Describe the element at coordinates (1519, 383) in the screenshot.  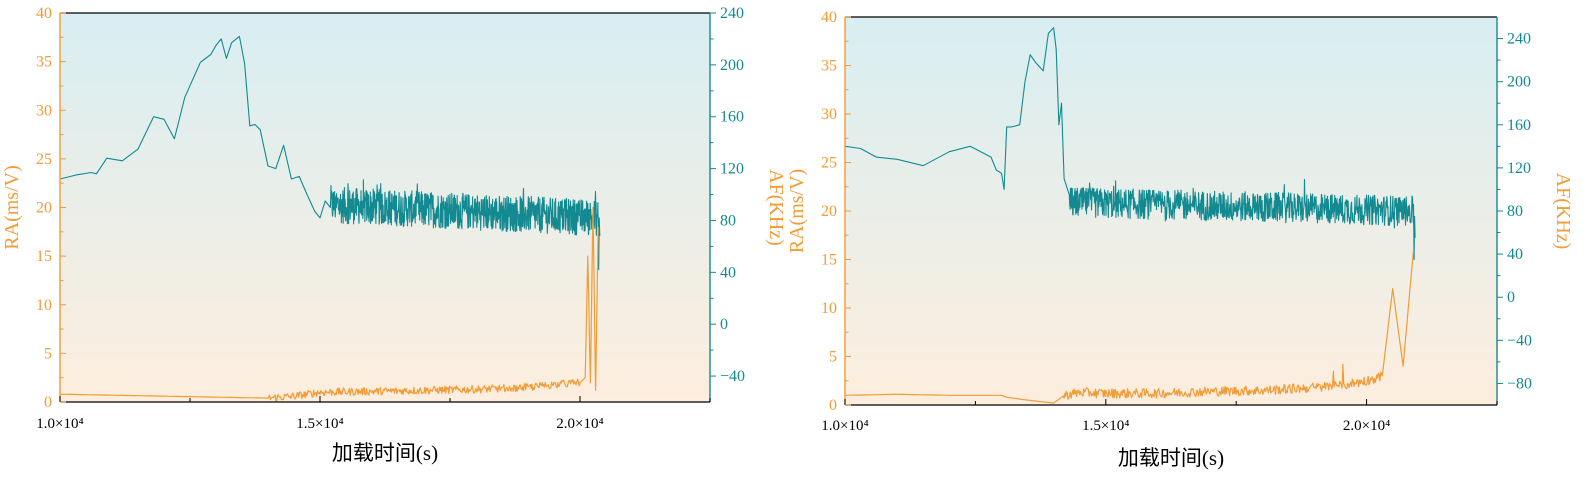
I see `y-right-tick-label: −80` at that location.